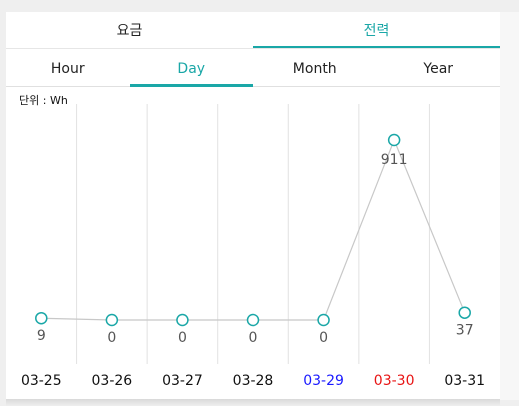 The width and height of the screenshot is (519, 406). What do you see at coordinates (41, 336) in the screenshot?
I see `data-label: 9` at bounding box center [41, 336].